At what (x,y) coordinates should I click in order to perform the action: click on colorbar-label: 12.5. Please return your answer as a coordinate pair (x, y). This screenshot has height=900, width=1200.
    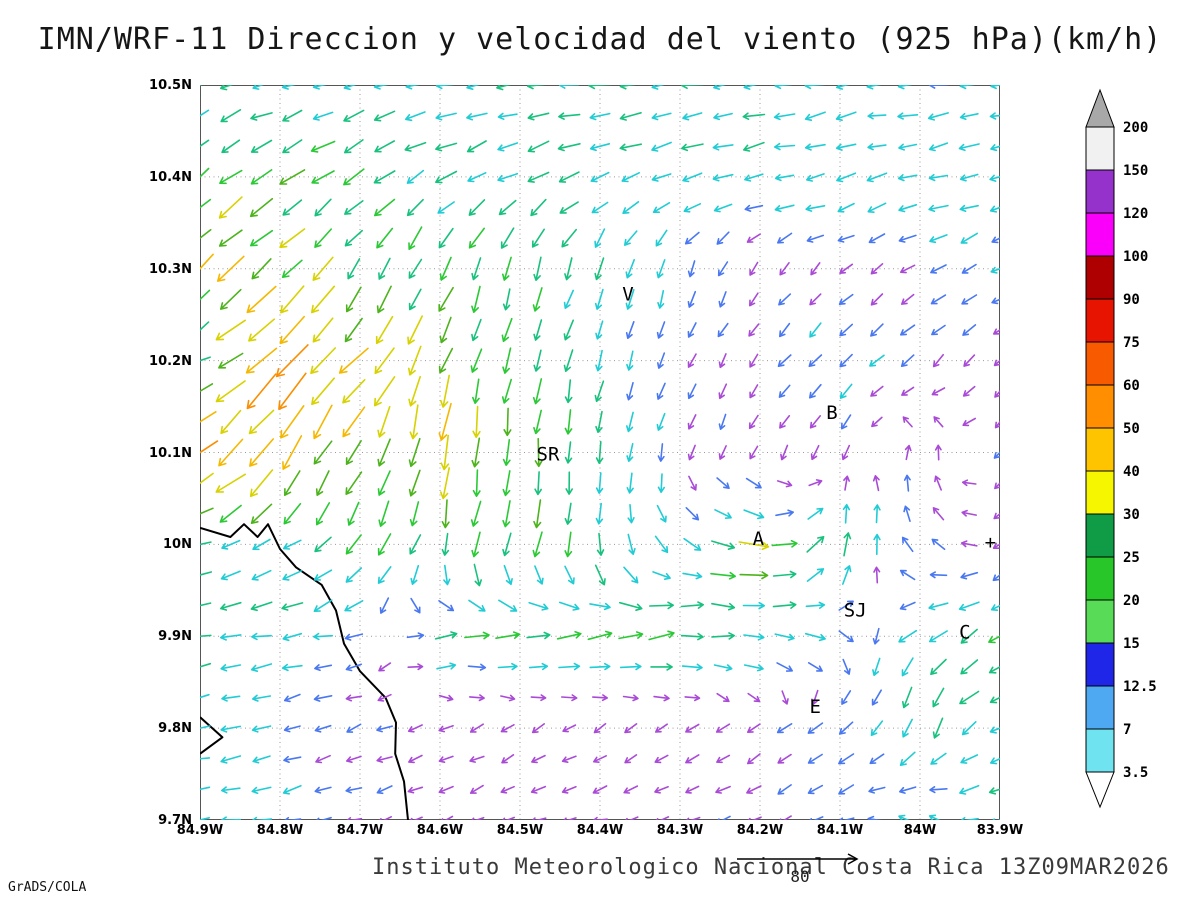
    Looking at the image, I should click on (1140, 687).